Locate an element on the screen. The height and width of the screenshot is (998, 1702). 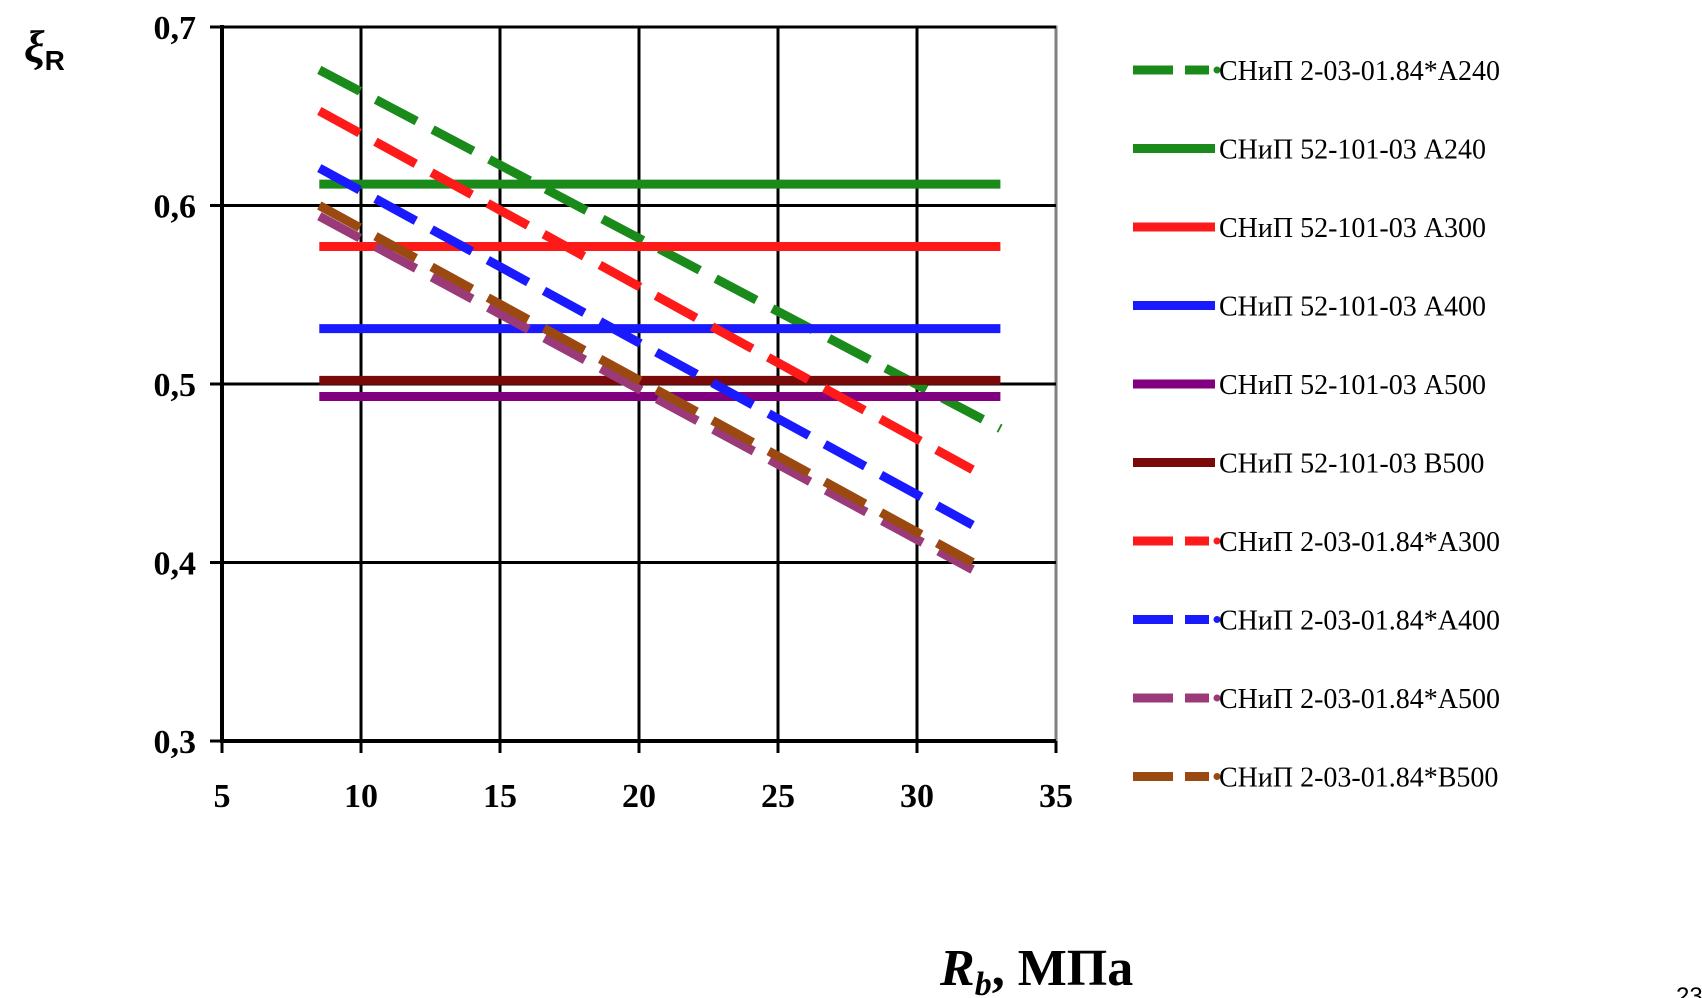
legend-item-4: СНиП 52-101-03 А400 is located at coordinates (1309, 307).